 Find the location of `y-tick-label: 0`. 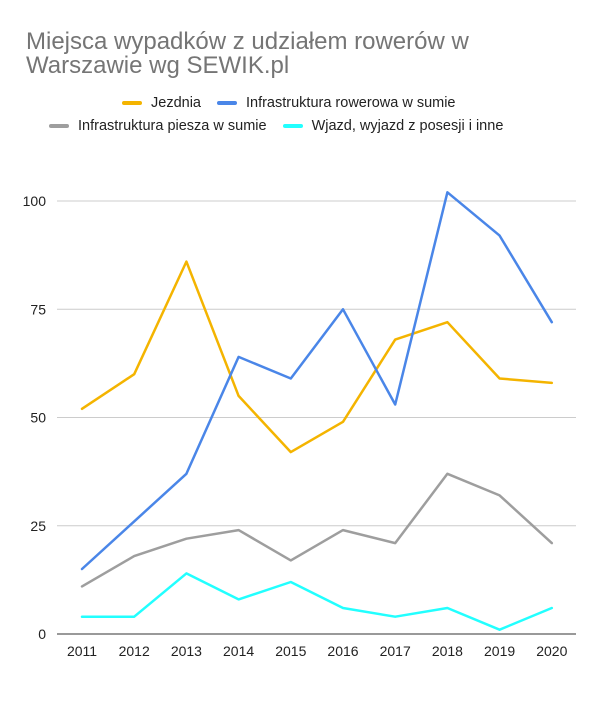

y-tick-label: 0 is located at coordinates (42, 634).